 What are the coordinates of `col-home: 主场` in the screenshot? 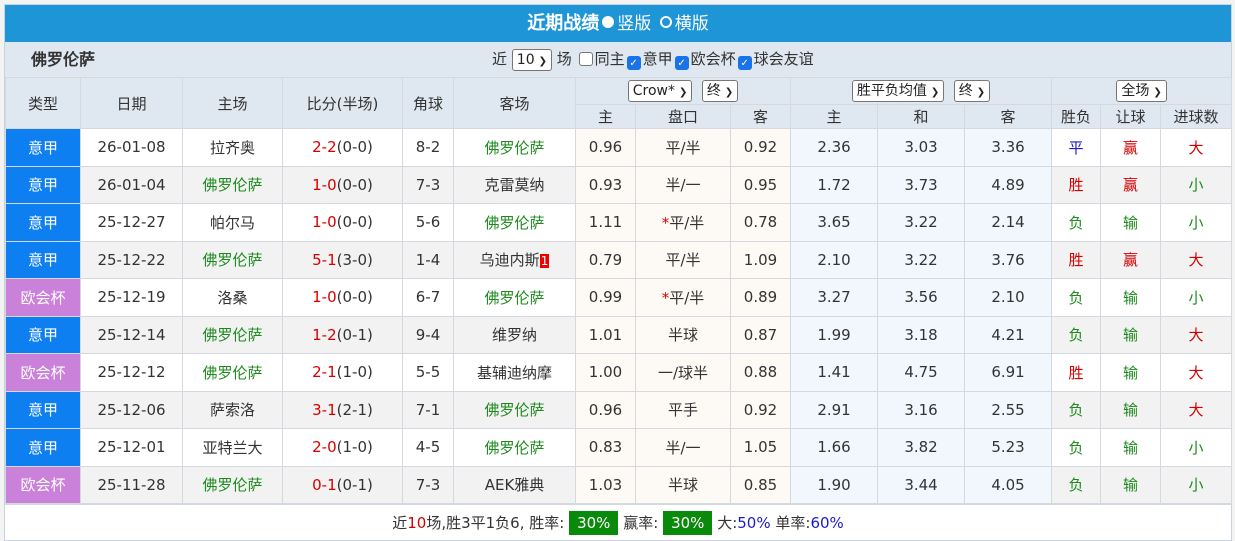 It's located at (232, 103).